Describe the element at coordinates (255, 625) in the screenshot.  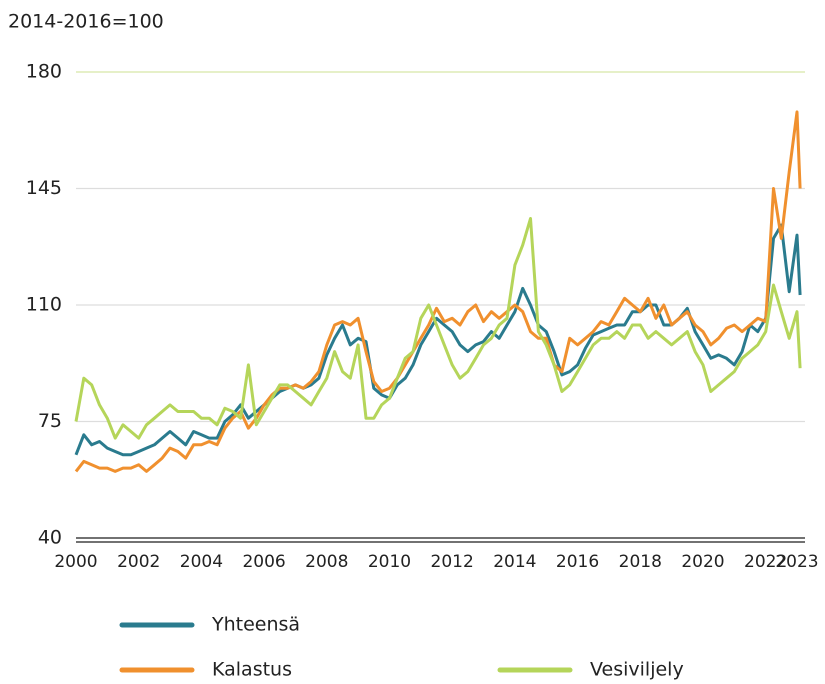
I see `legend-label: Yhteensä` at that location.